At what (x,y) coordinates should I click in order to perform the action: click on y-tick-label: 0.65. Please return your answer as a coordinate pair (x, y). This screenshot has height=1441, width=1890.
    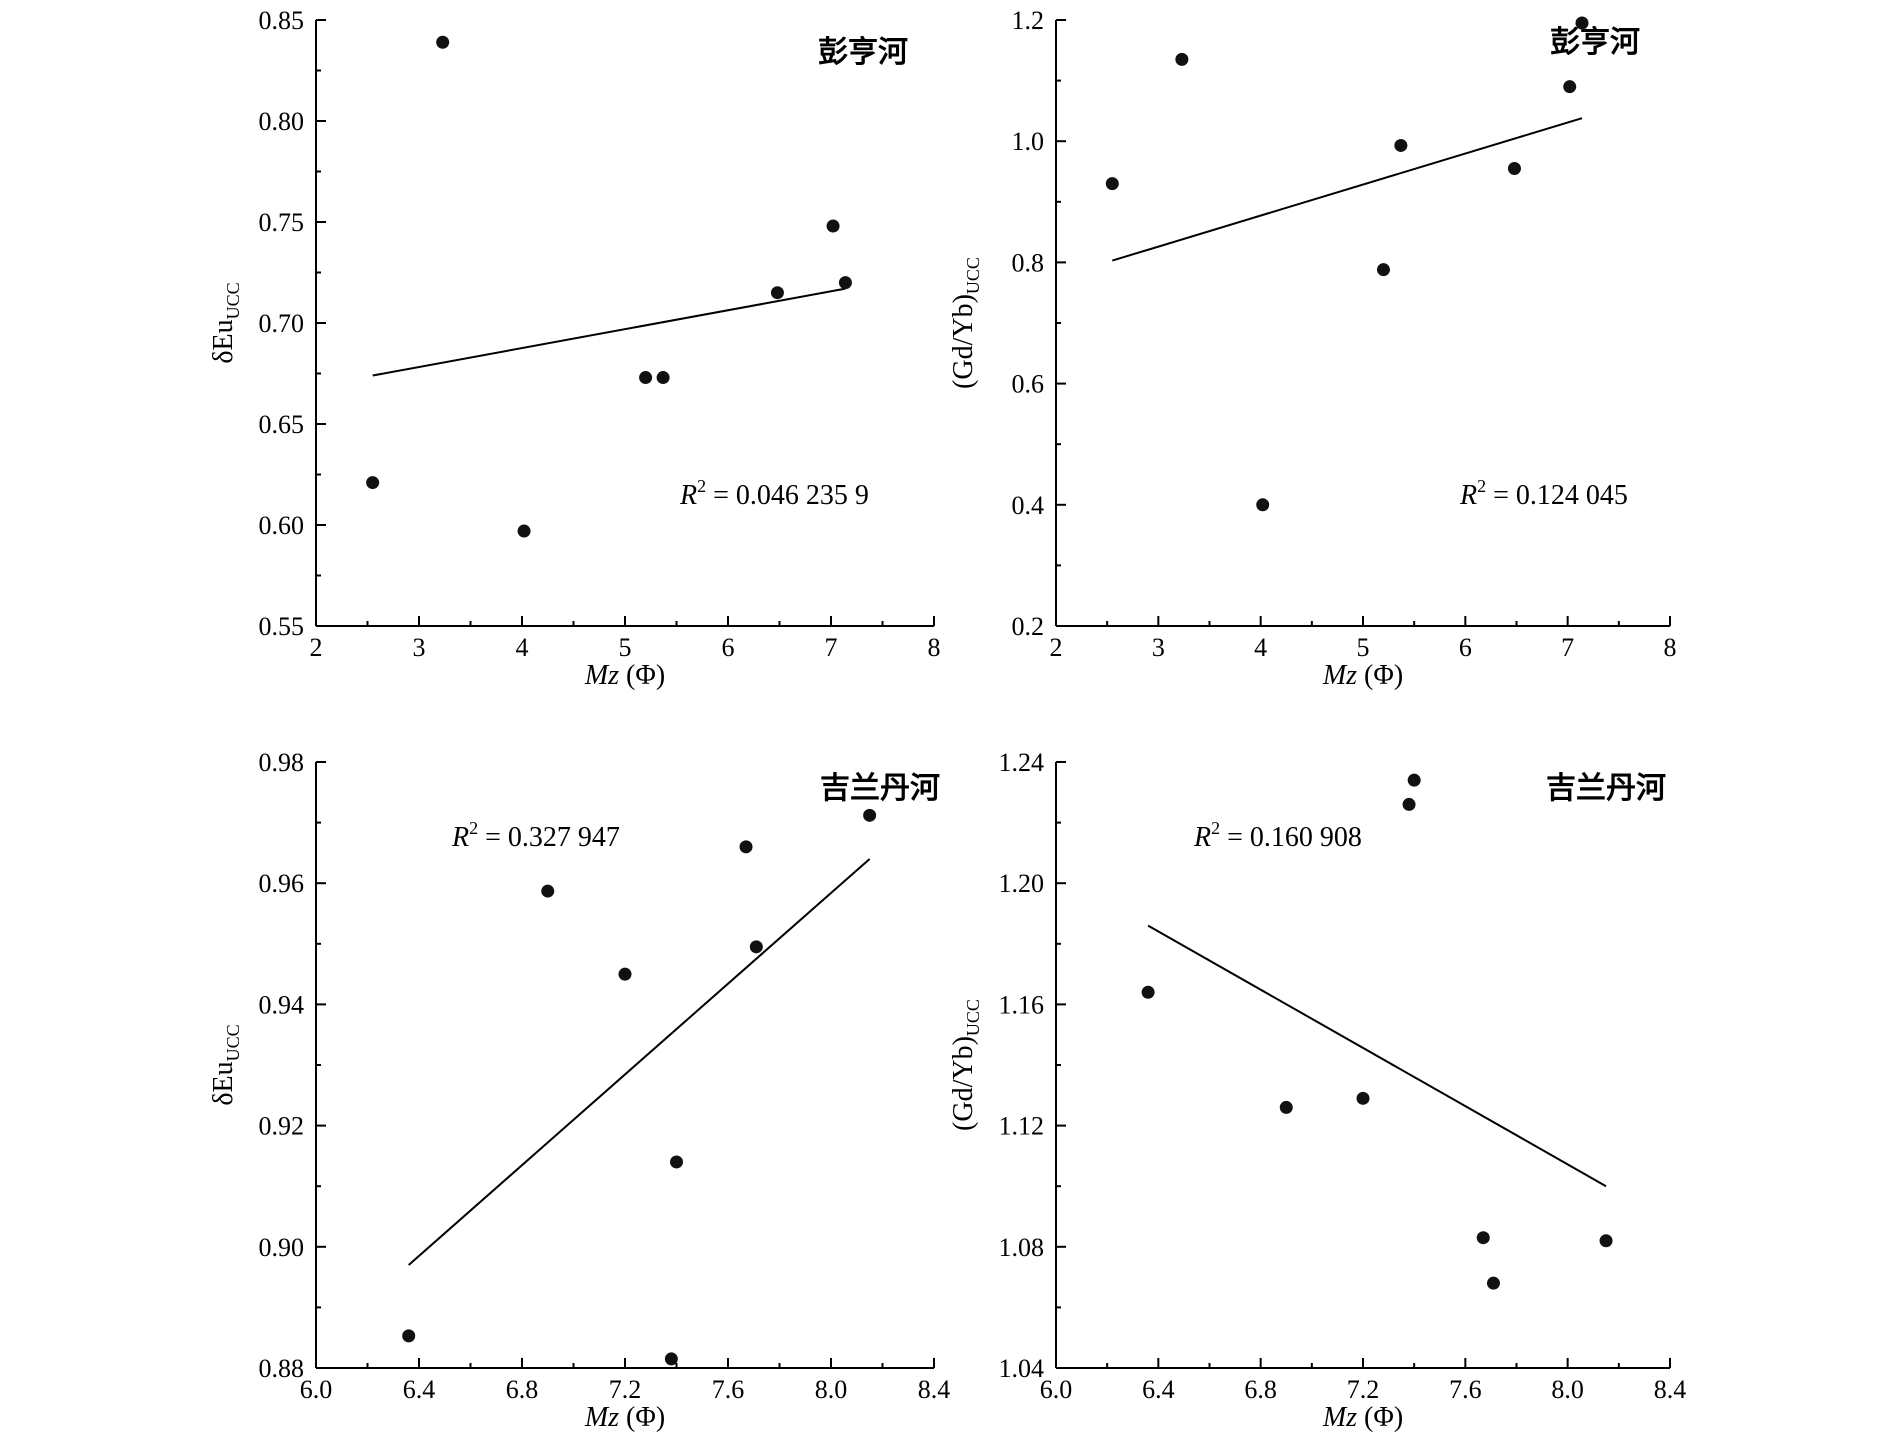
    Looking at the image, I should click on (282, 424).